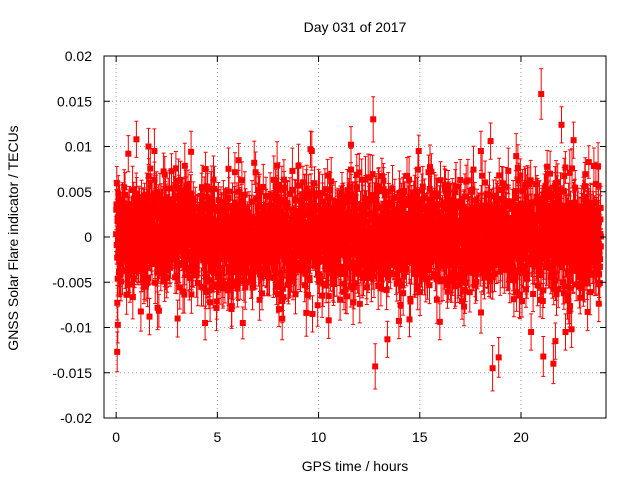  I want to click on x-axis-title: GPS time / hours, so click(355, 466).